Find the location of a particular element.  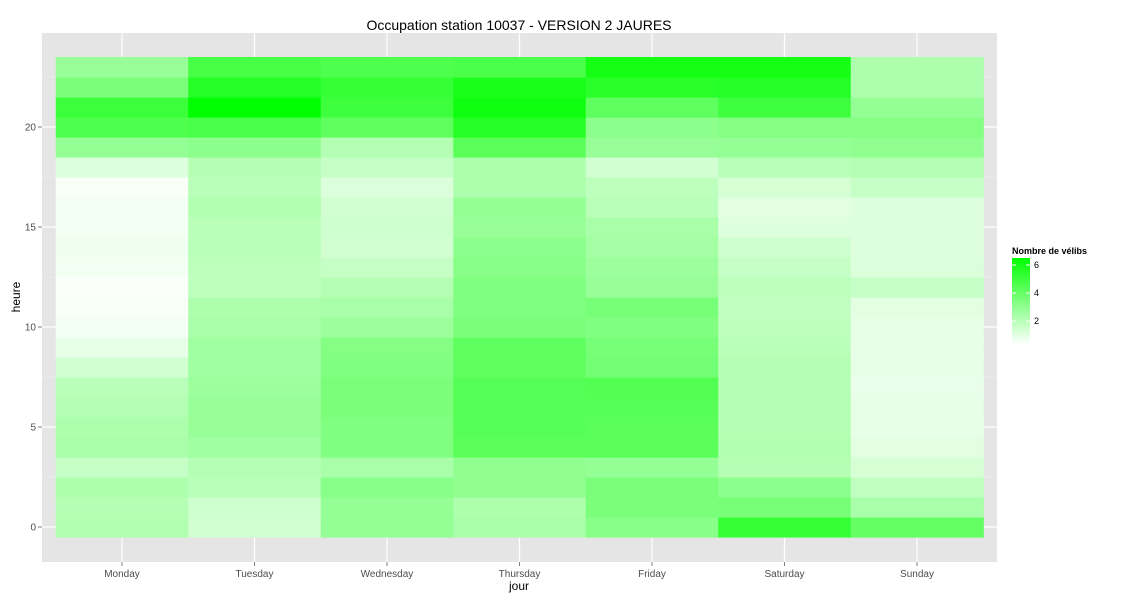

x-tick-label: Thursday is located at coordinates (520, 574).